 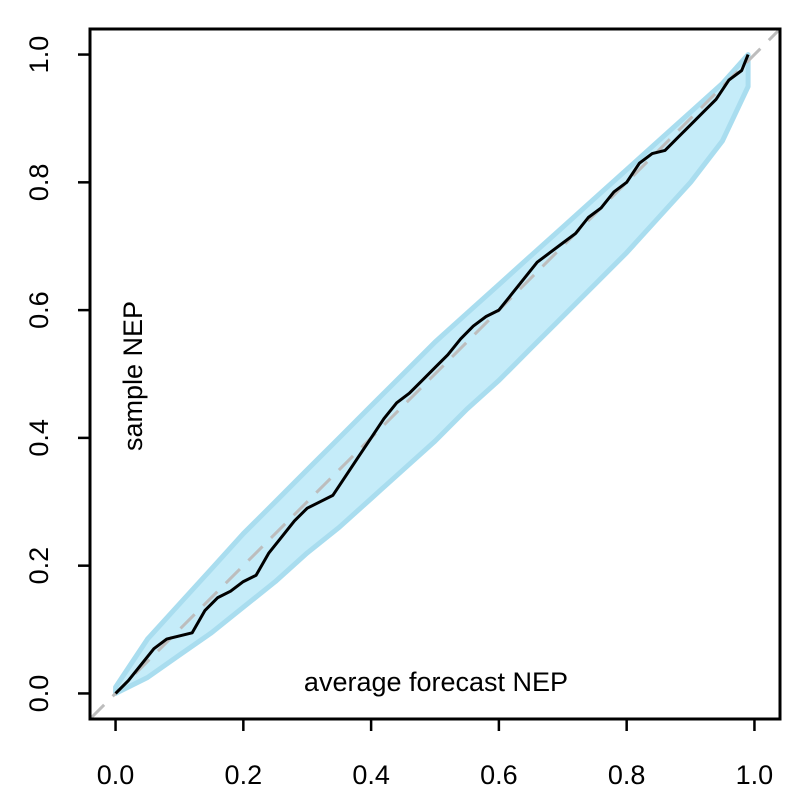 What do you see at coordinates (436, 682) in the screenshot?
I see `x-axis-label: average forecast NEP` at bounding box center [436, 682].